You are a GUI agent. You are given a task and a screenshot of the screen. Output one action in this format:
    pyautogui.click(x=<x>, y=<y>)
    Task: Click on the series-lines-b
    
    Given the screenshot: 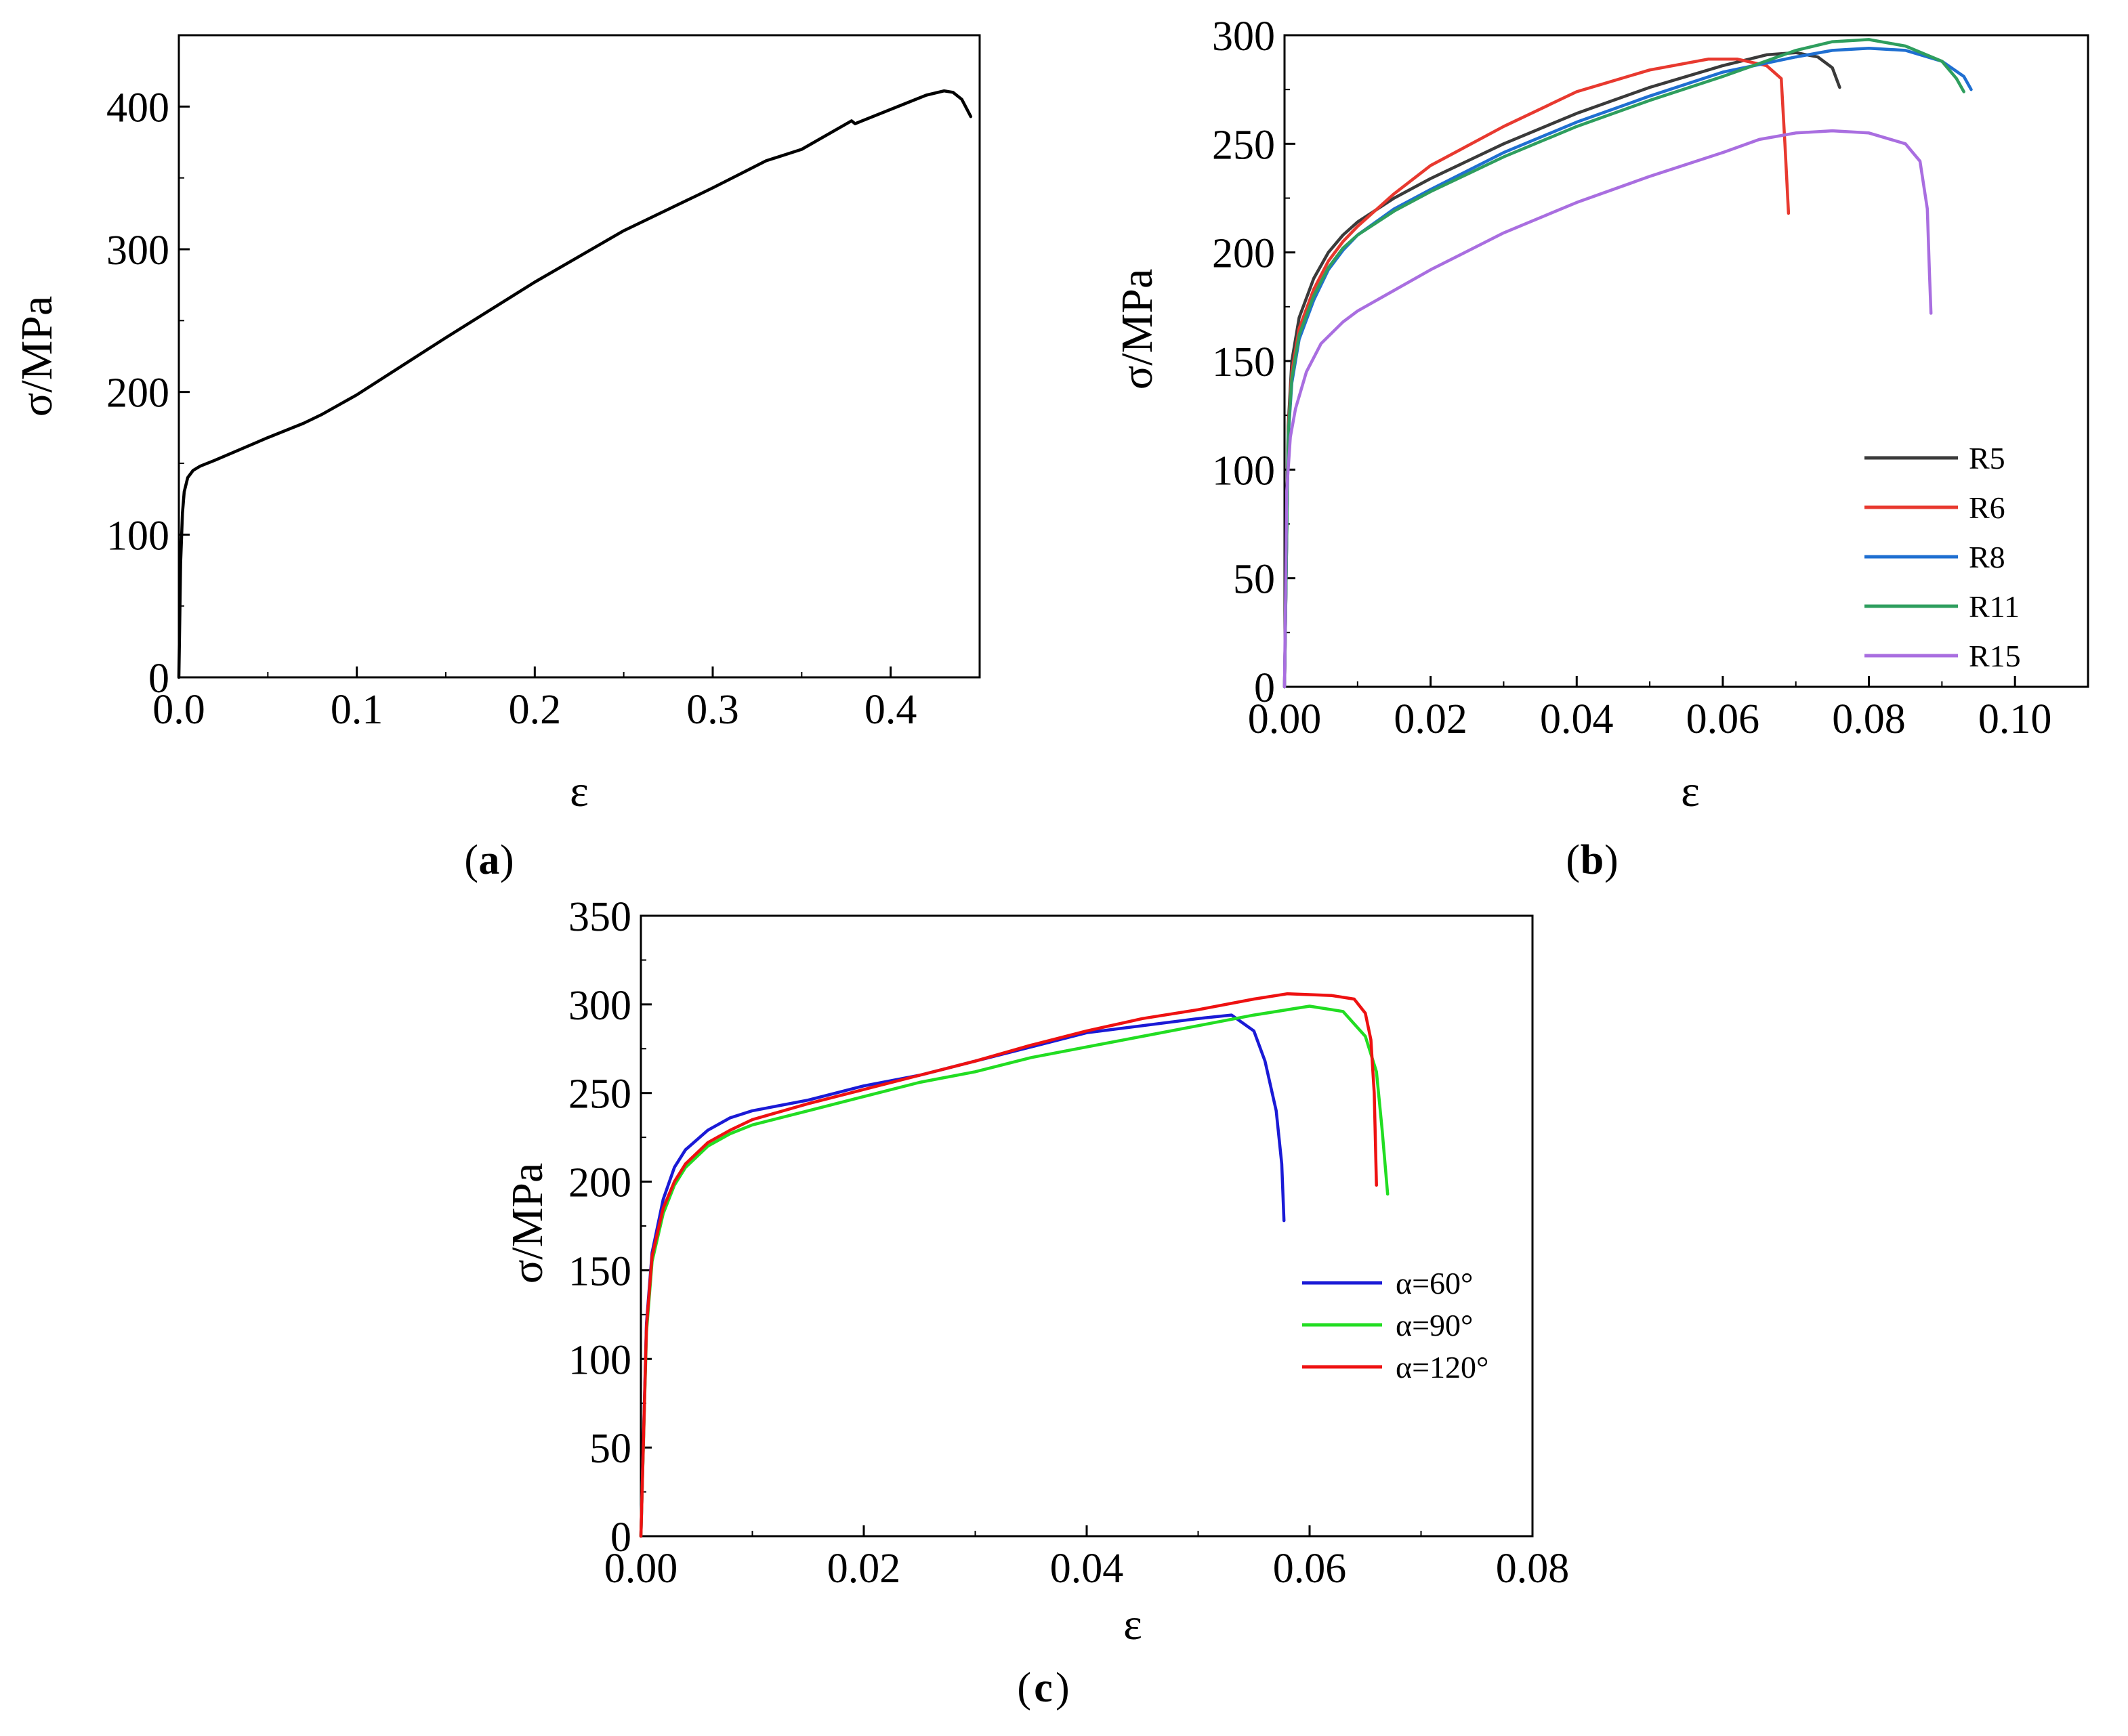 What is the action you would take?
    pyautogui.click(x=1627, y=363)
    